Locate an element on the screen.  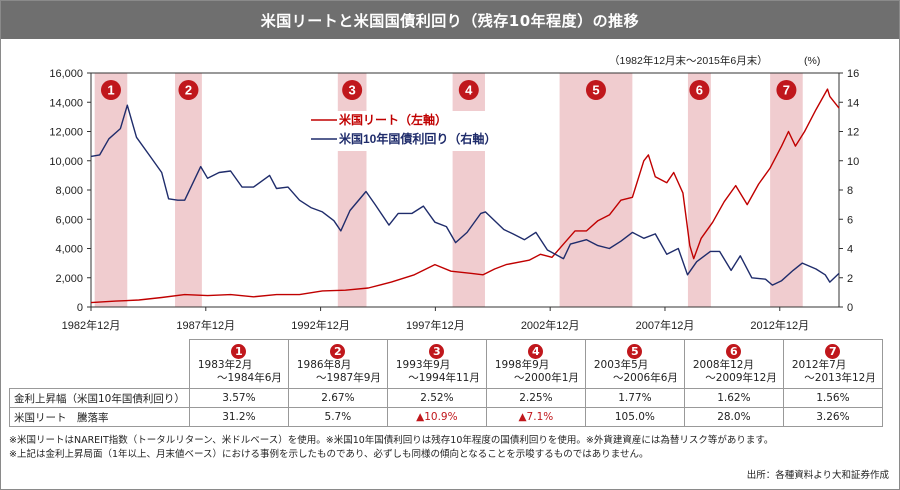
period-end: ～1987年9月 is located at coordinates (348, 377).